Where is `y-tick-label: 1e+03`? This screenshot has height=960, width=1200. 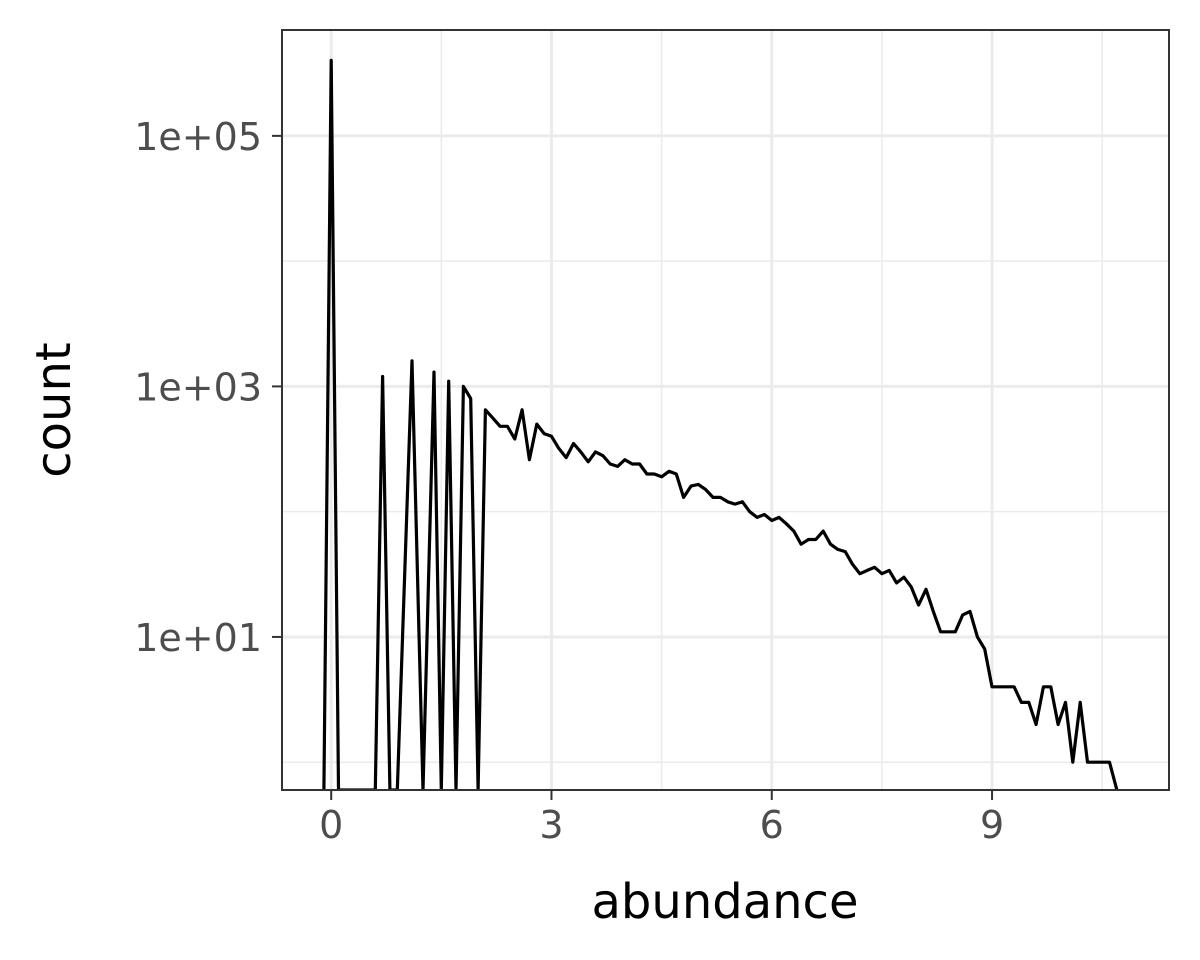 y-tick-label: 1e+03 is located at coordinates (198, 387).